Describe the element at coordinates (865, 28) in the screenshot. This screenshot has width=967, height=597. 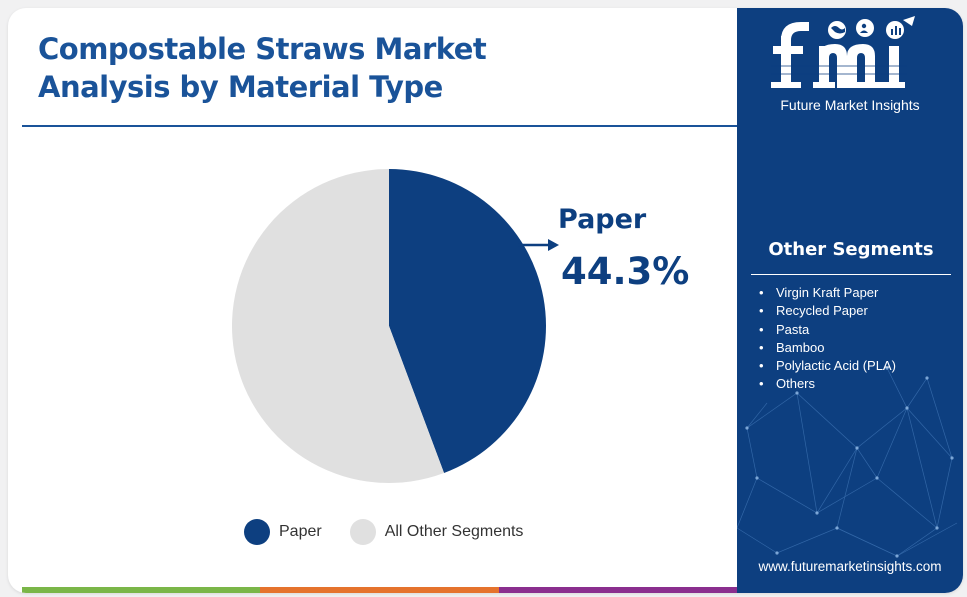
I see `people-icon` at that location.